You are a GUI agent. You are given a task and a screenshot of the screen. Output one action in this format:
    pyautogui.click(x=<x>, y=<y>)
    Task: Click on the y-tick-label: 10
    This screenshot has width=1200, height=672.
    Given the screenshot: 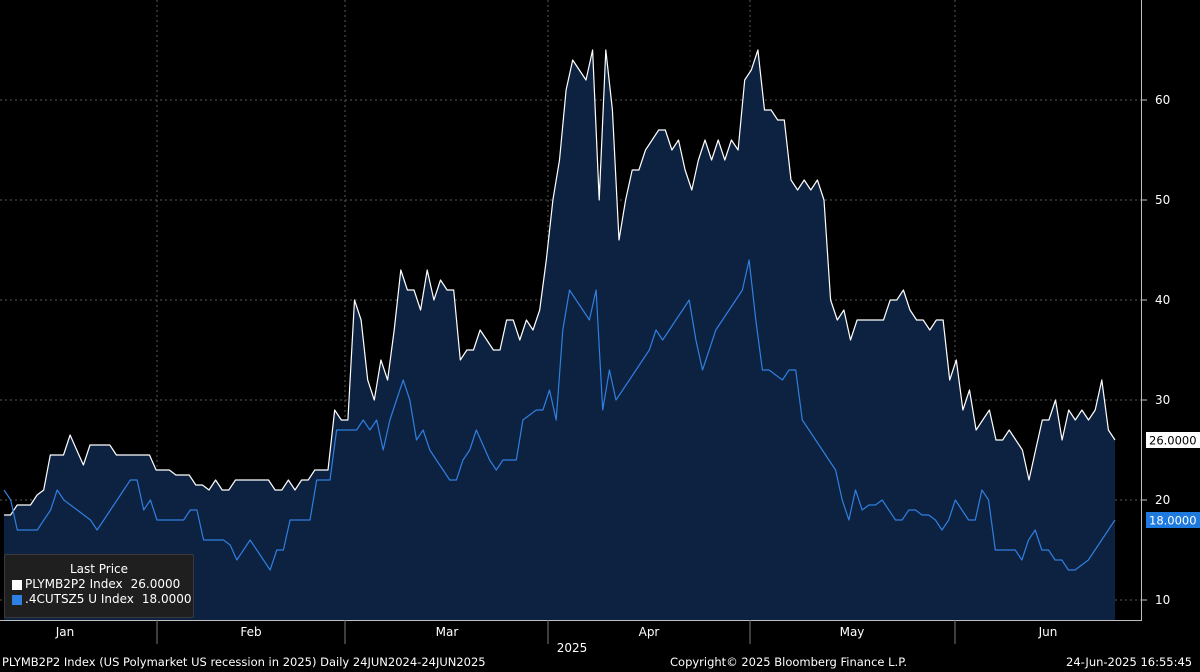 What is the action you would take?
    pyautogui.click(x=1162, y=600)
    